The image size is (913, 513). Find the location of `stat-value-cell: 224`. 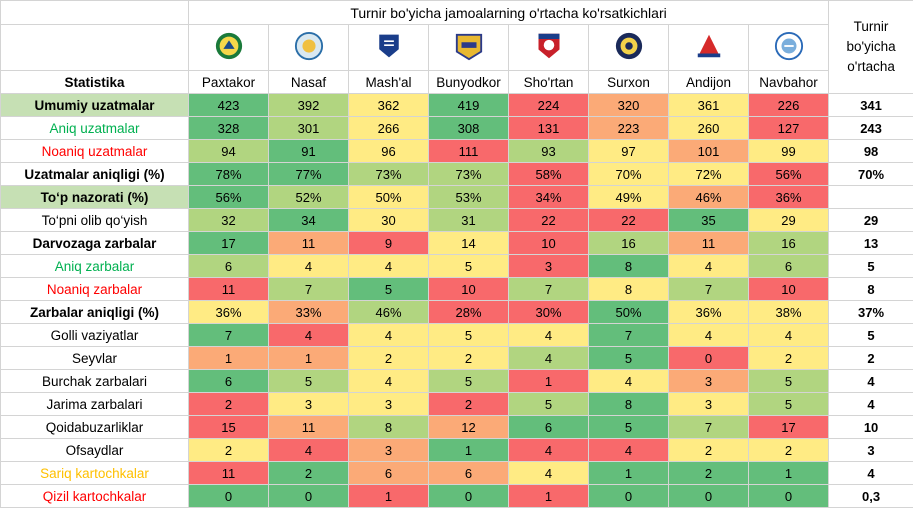

stat-value-cell: 224 is located at coordinates (548, 105).